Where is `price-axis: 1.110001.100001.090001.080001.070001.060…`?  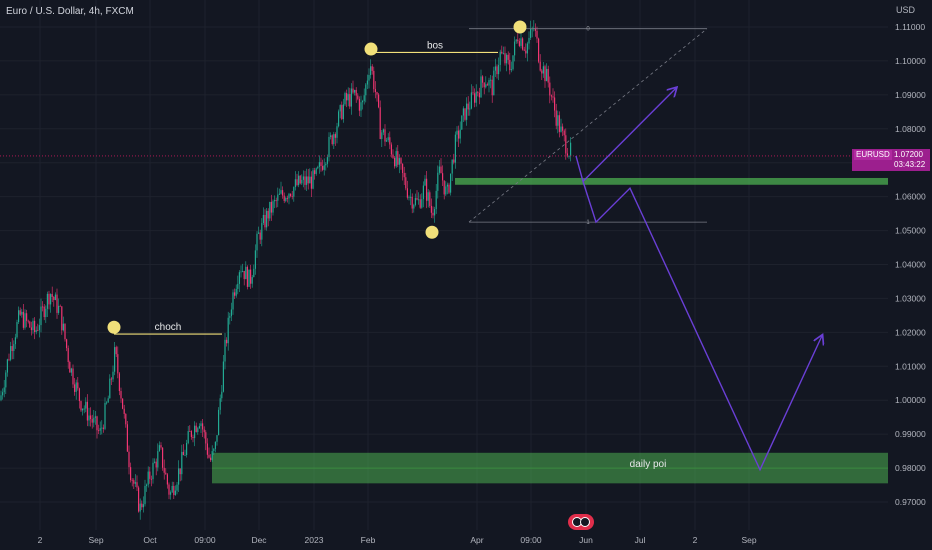 price-axis: 1.110001.100001.090001.080001.070001.060… is located at coordinates (910, 264).